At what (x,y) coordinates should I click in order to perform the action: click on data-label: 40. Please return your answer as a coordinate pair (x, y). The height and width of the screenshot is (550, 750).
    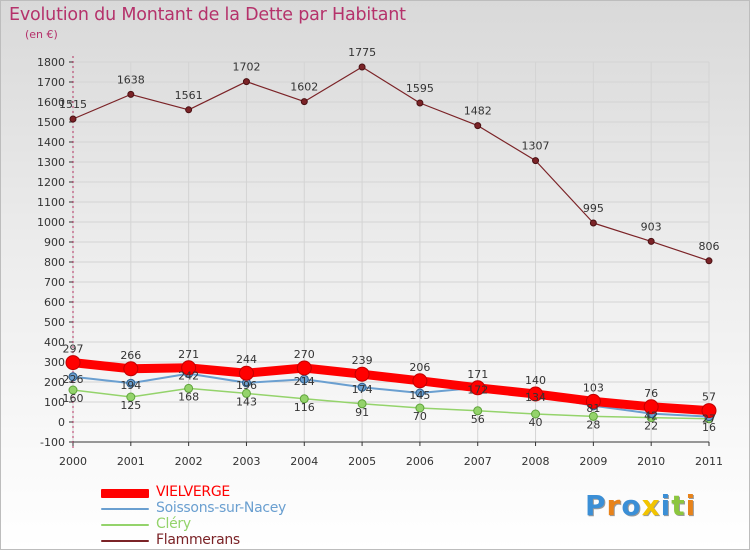
    Looking at the image, I should click on (536, 422).